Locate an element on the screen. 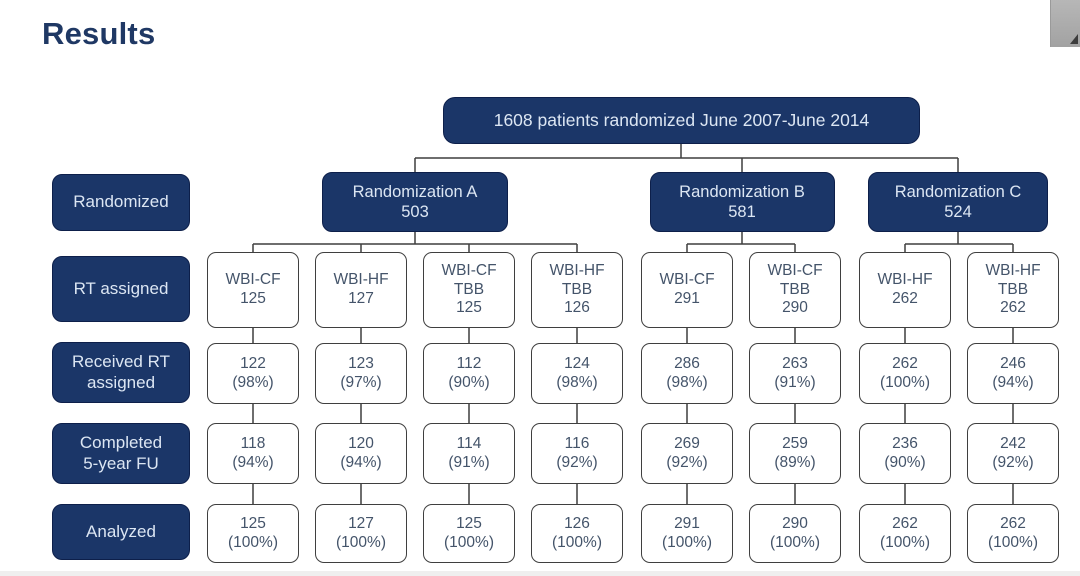 This screenshot has height=576, width=1080. corner-triangle-icon is located at coordinates (1074, 39).